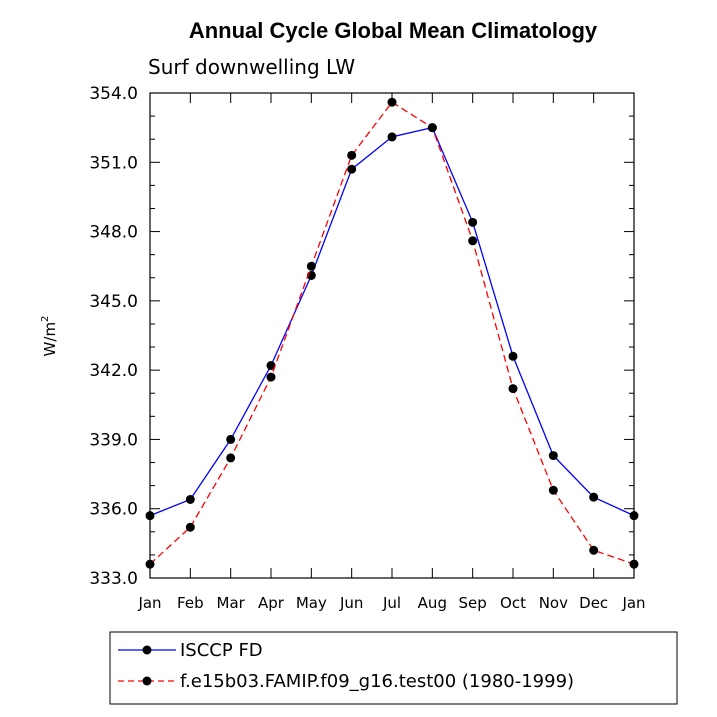  What do you see at coordinates (113, 440) in the screenshot?
I see `y-tick-label: 339.0` at bounding box center [113, 440].